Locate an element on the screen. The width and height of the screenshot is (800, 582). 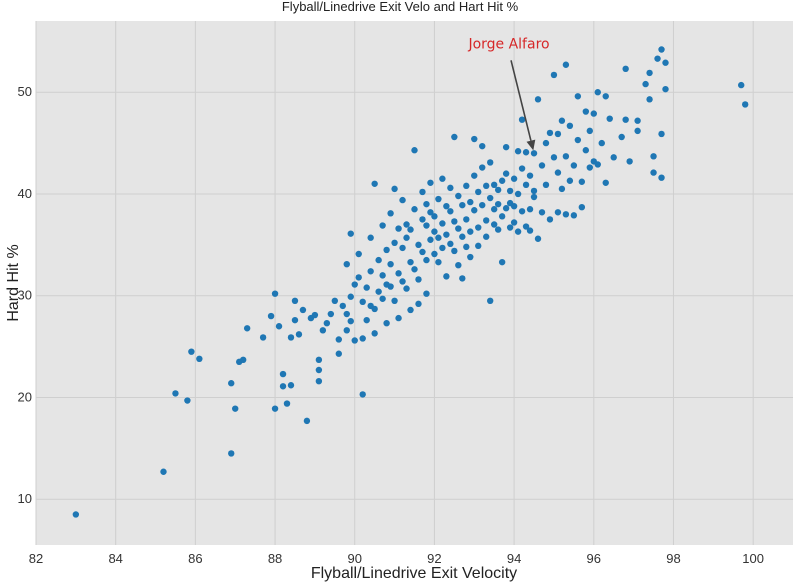
y-tick-label: 20 is located at coordinates (25, 396).